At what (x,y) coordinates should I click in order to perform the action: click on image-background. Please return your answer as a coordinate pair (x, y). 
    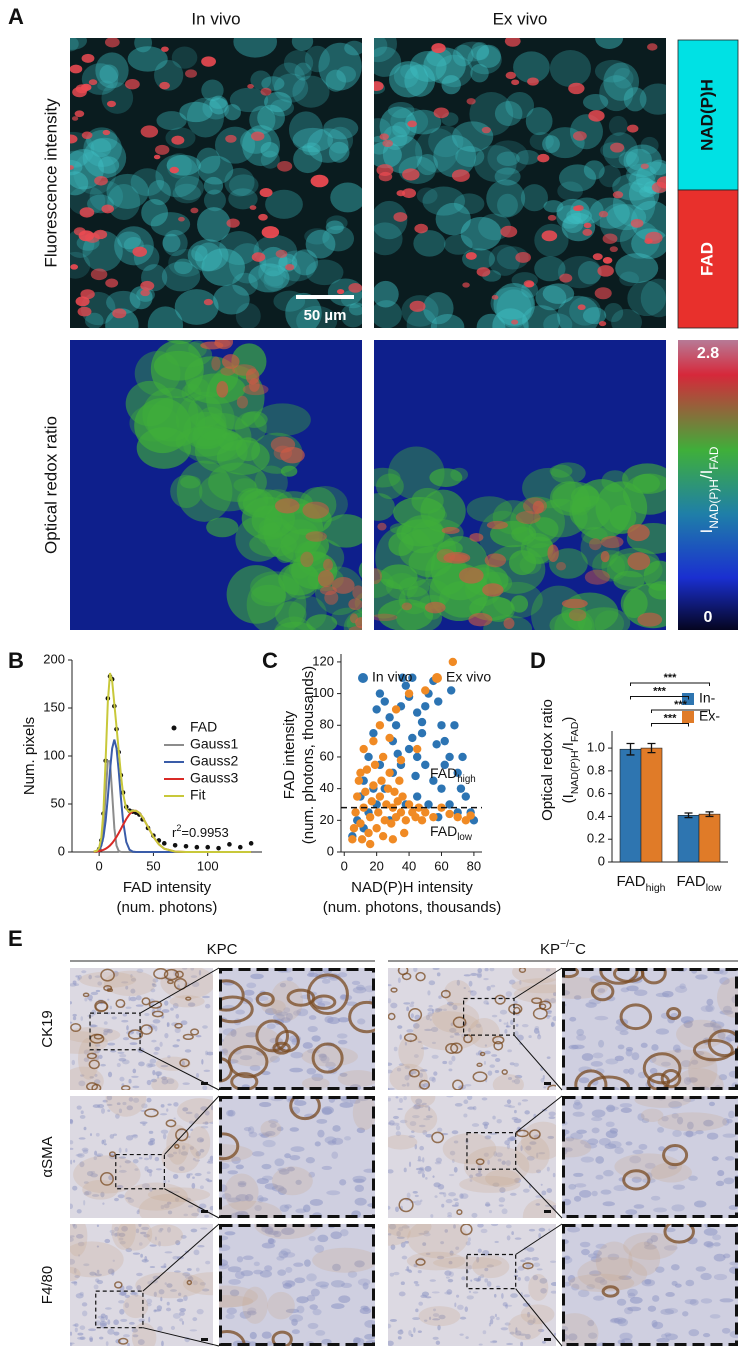
    Looking at the image, I should click on (141, 1157).